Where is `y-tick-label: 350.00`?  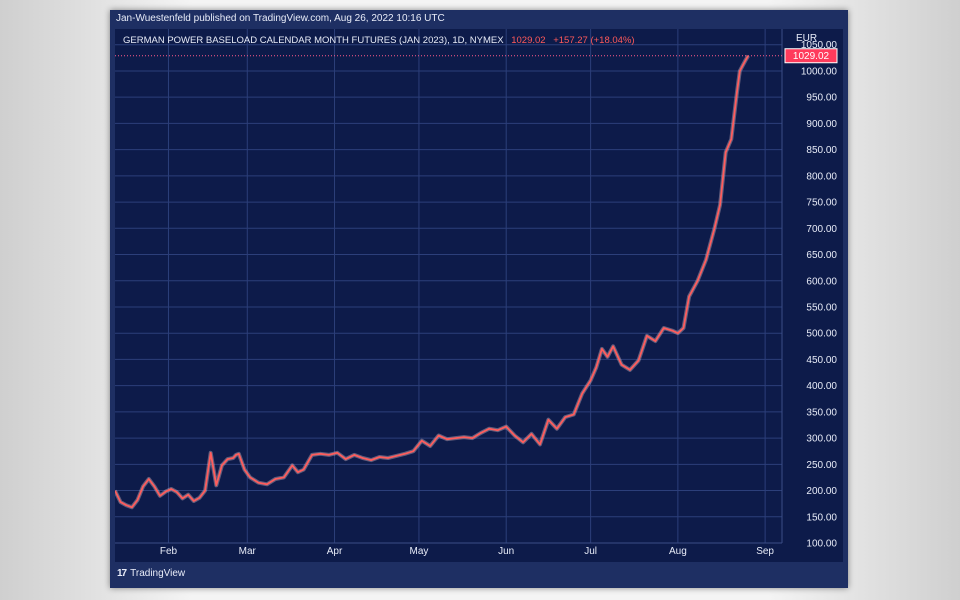
y-tick-label: 350.00 is located at coordinates (821, 412).